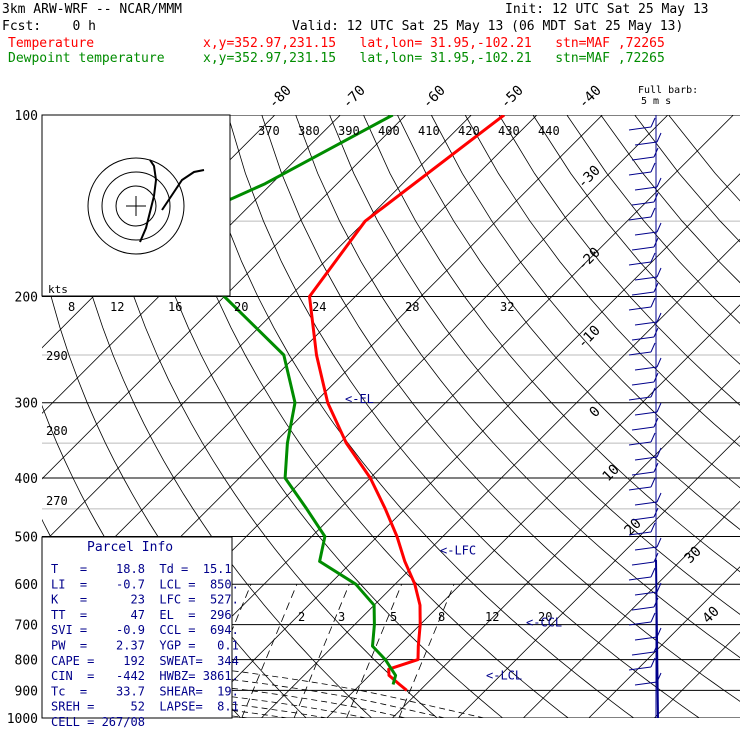 The width and height of the screenshot is (740, 740). I want to click on pressure-tick-label: 300, so click(26, 404).